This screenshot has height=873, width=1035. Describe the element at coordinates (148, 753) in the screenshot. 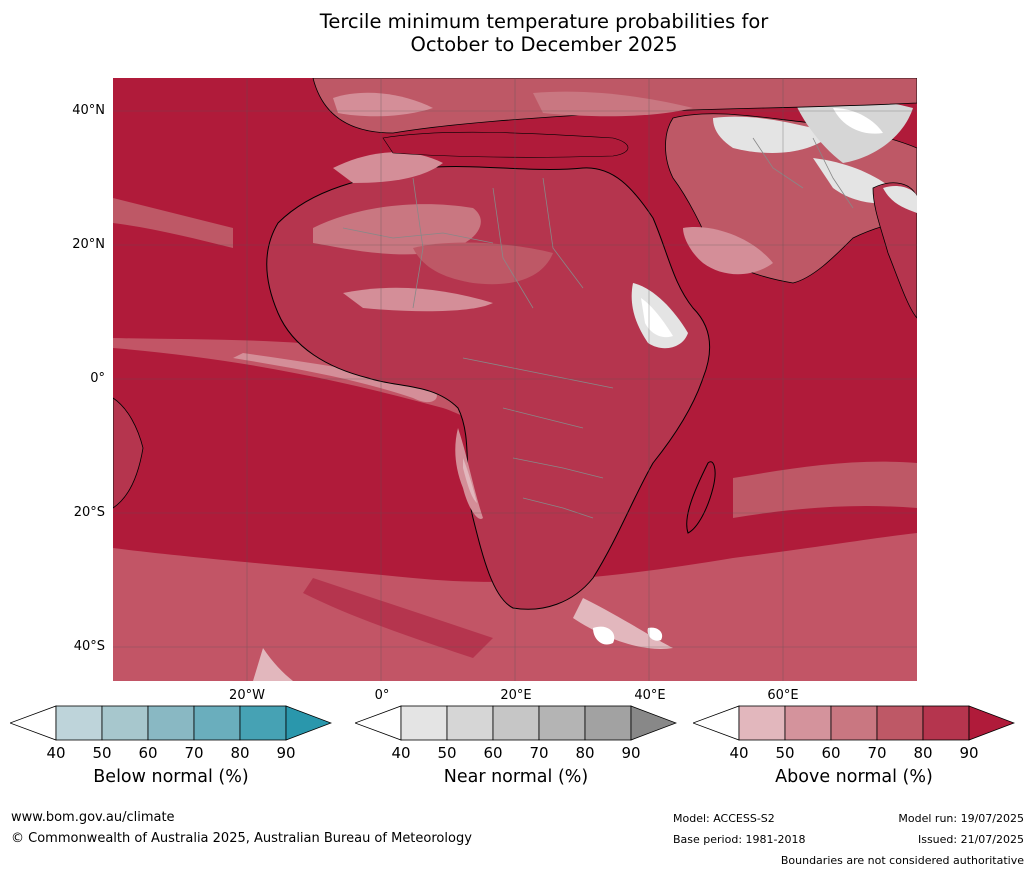

I see `colorbar-below-tick: 60` at that location.